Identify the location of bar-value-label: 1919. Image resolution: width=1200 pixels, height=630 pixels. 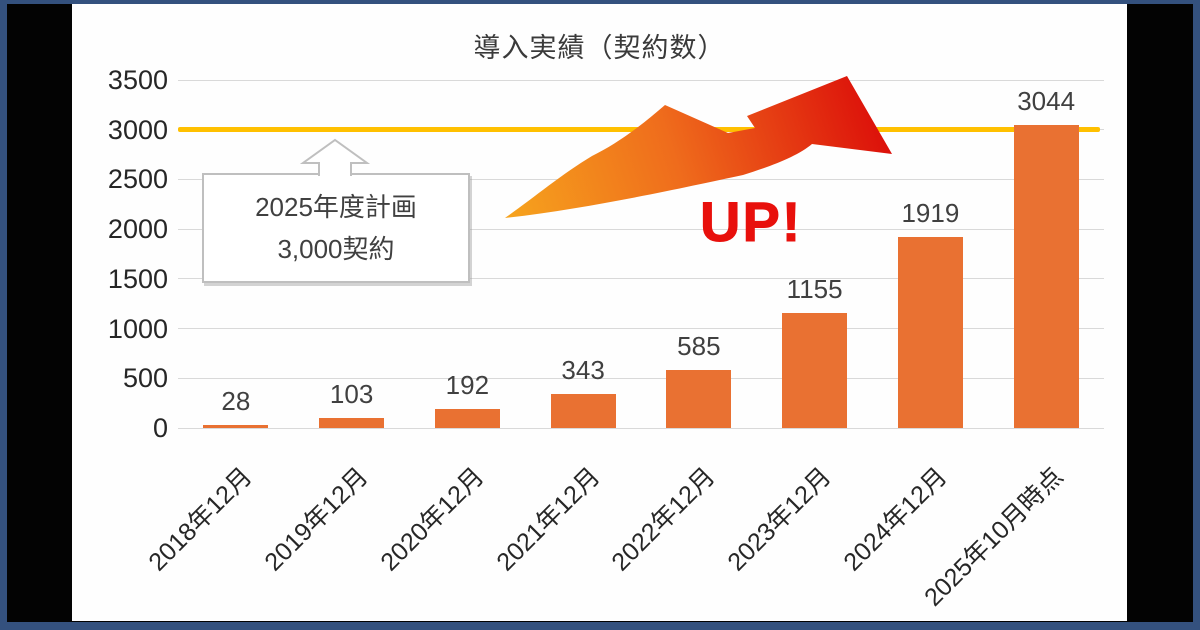
(930, 213).